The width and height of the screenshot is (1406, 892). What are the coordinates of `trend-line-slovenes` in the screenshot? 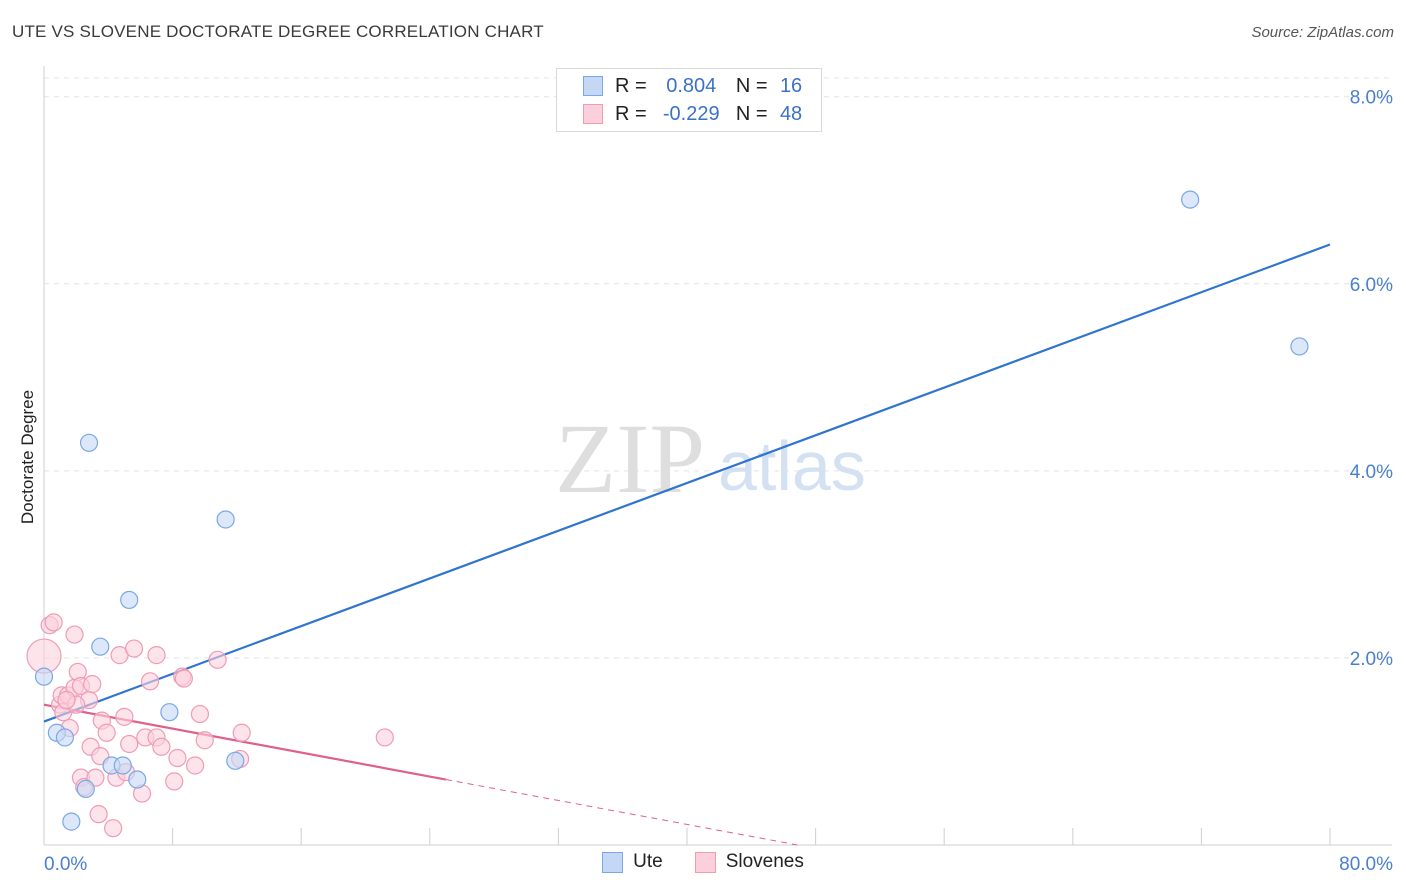 It's located at (245, 742).